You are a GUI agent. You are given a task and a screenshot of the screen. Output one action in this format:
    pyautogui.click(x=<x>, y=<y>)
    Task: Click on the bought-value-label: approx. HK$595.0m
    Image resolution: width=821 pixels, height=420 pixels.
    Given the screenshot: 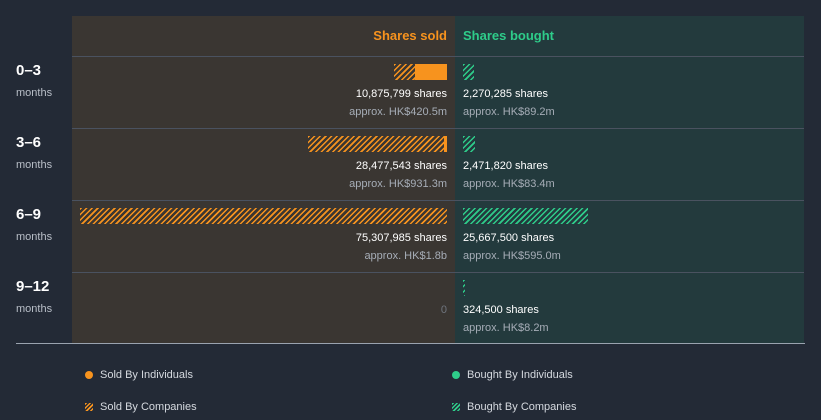 What is the action you would take?
    pyautogui.click(x=512, y=256)
    